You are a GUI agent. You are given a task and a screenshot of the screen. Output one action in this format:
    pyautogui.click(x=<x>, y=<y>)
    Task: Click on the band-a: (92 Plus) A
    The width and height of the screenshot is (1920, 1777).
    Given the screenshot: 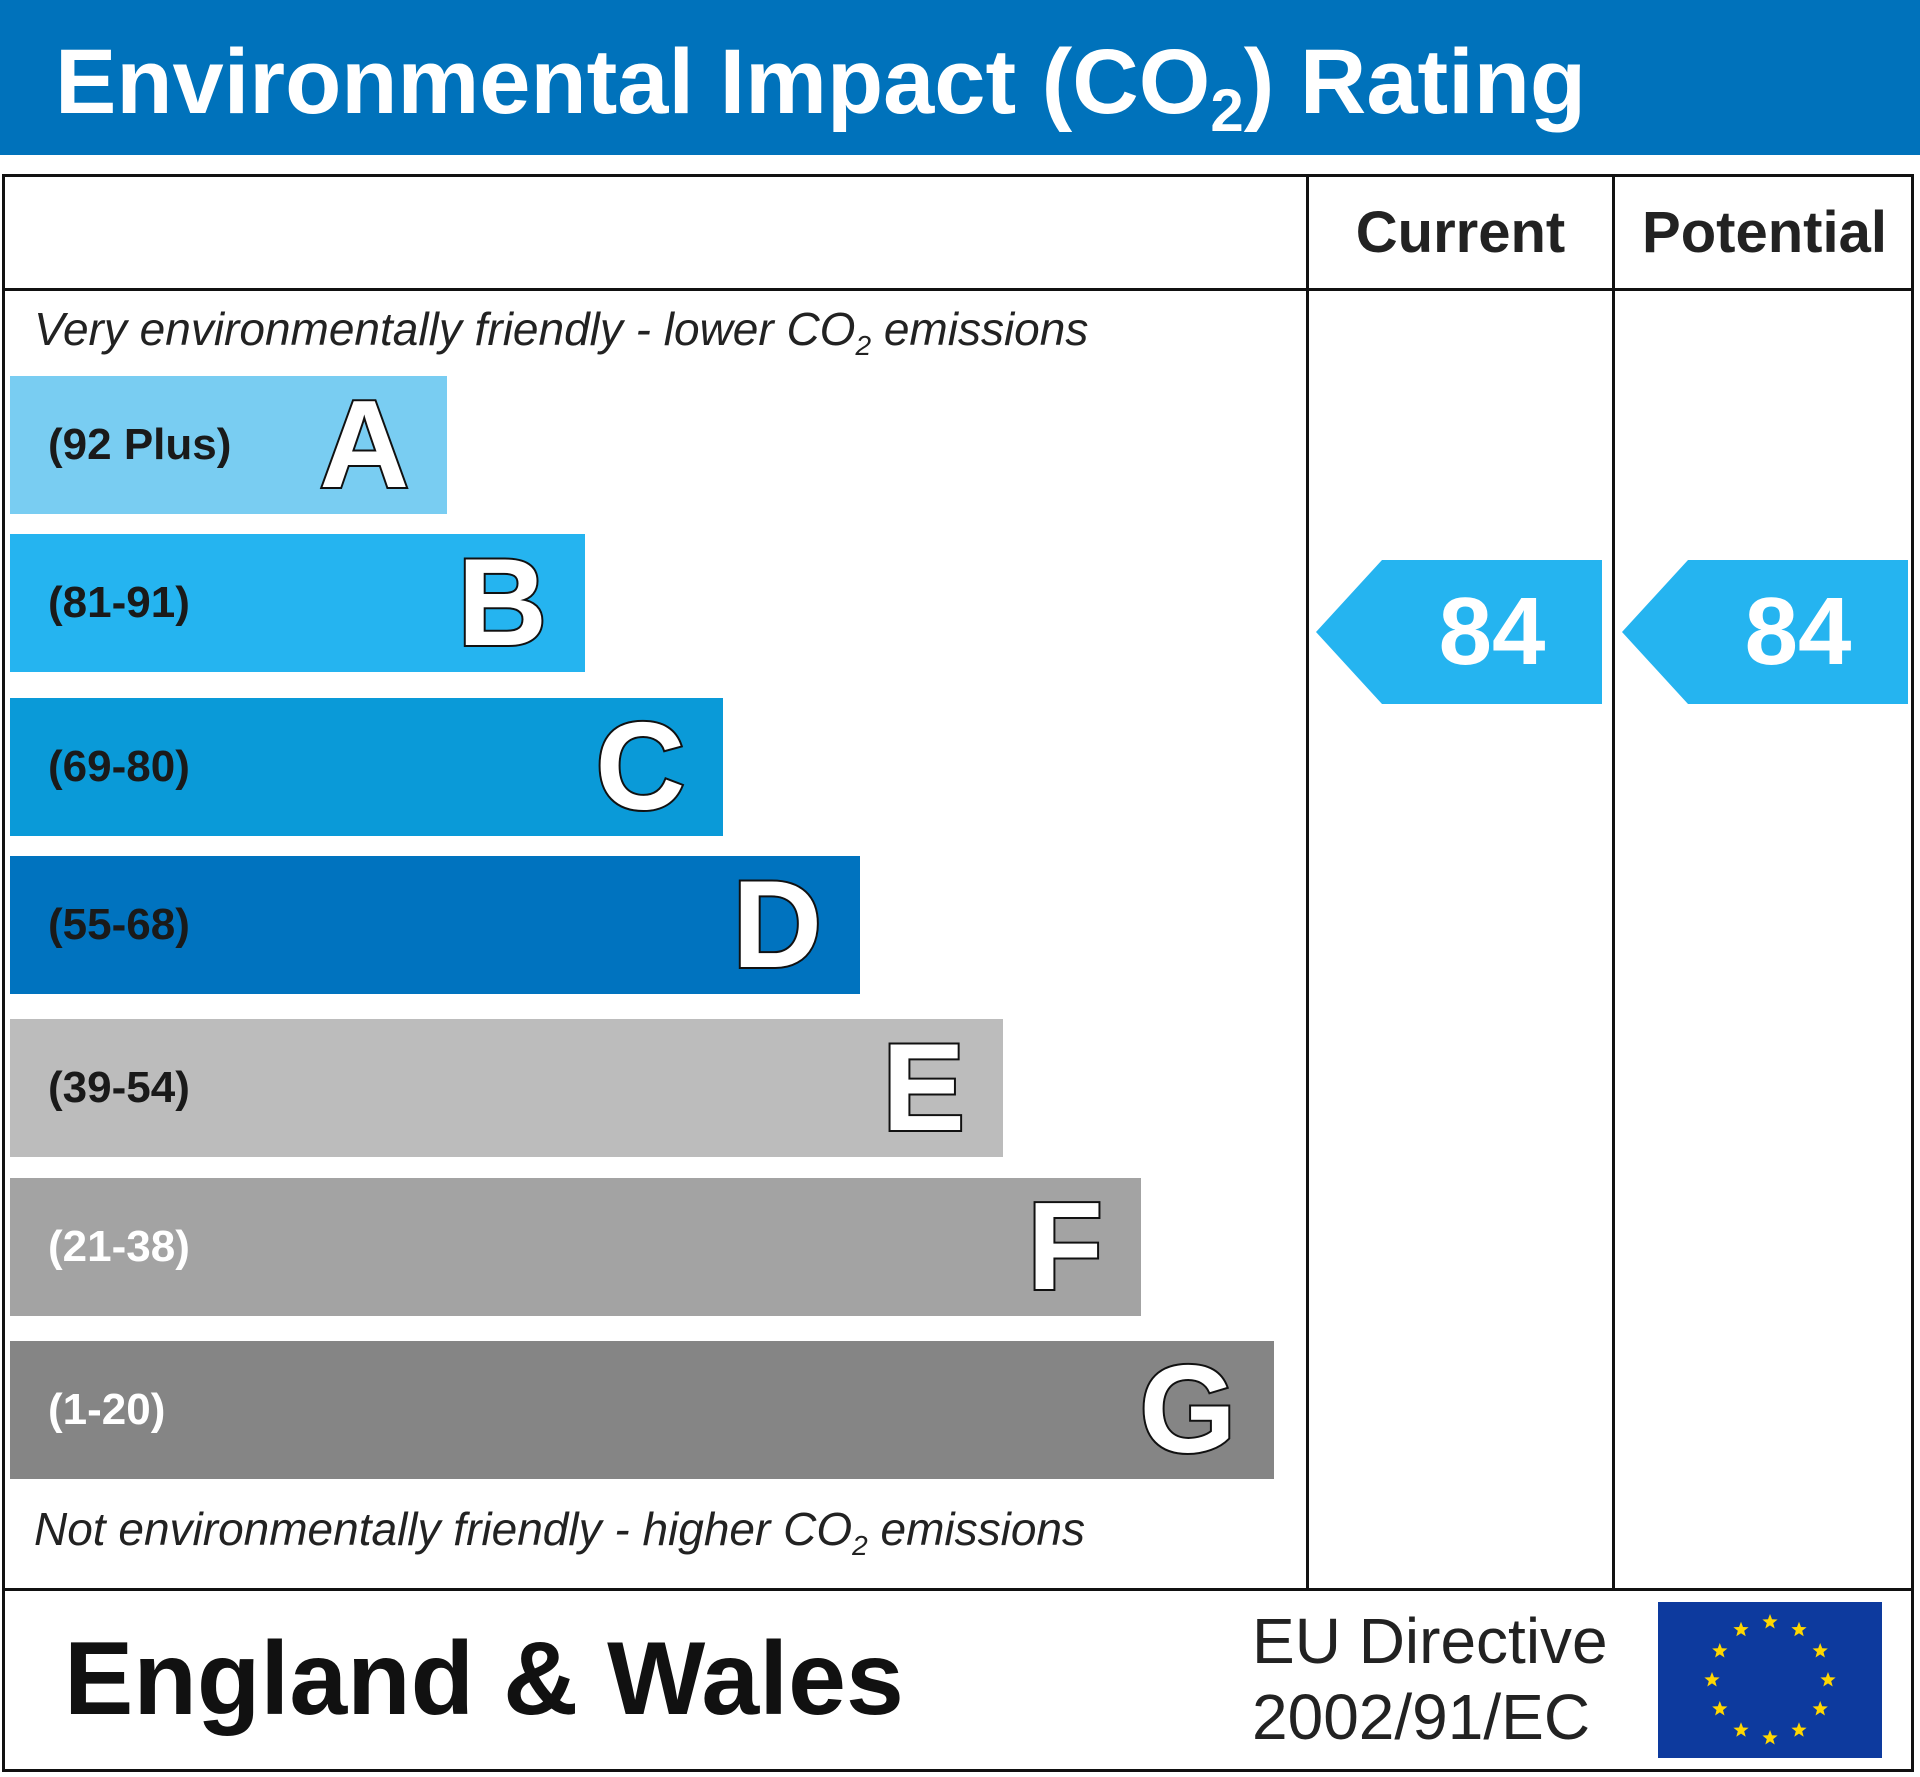 What is the action you would take?
    pyautogui.click(x=228, y=445)
    